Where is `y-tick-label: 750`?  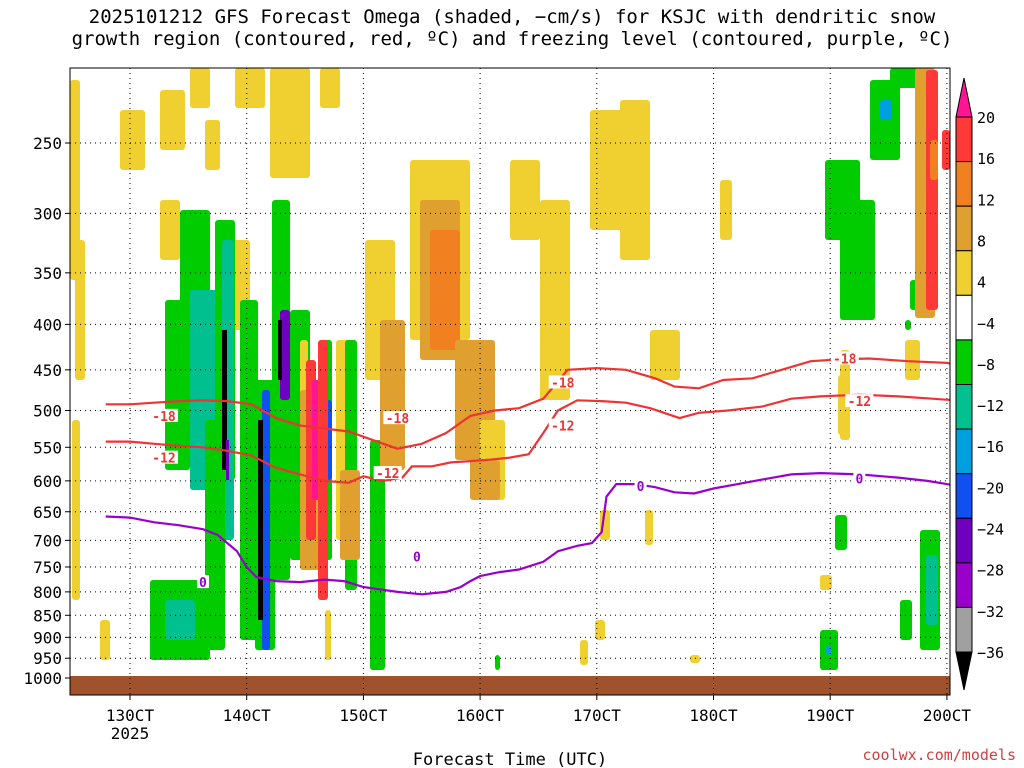 y-tick-label: 750 is located at coordinates (47, 567).